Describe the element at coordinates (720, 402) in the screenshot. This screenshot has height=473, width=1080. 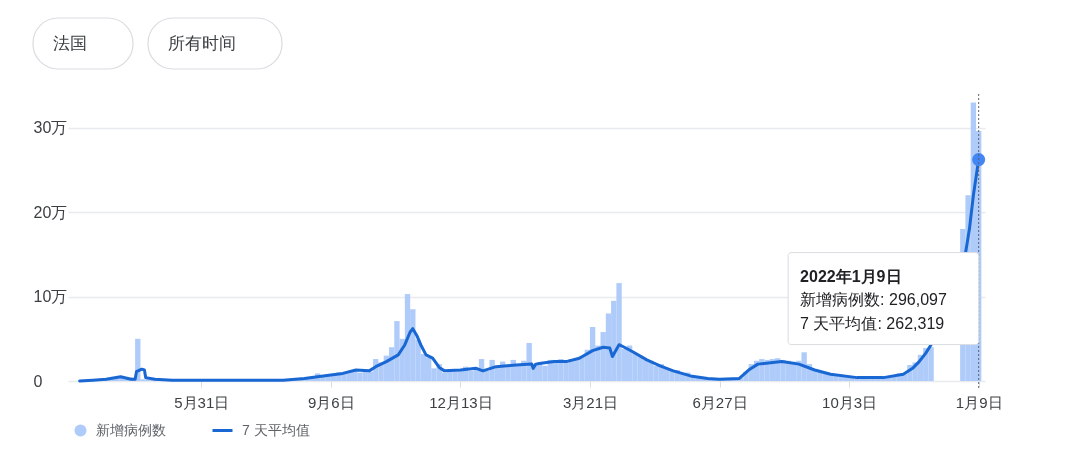
I see `x-tick-label: 6月27日` at that location.